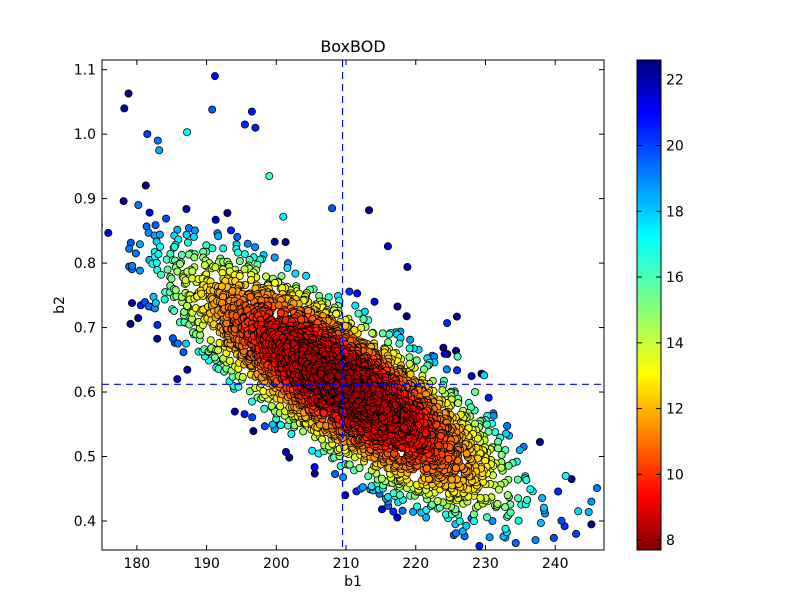  Describe the element at coordinates (85, 264) in the screenshot. I see `y-tick-label: 0.8` at that location.